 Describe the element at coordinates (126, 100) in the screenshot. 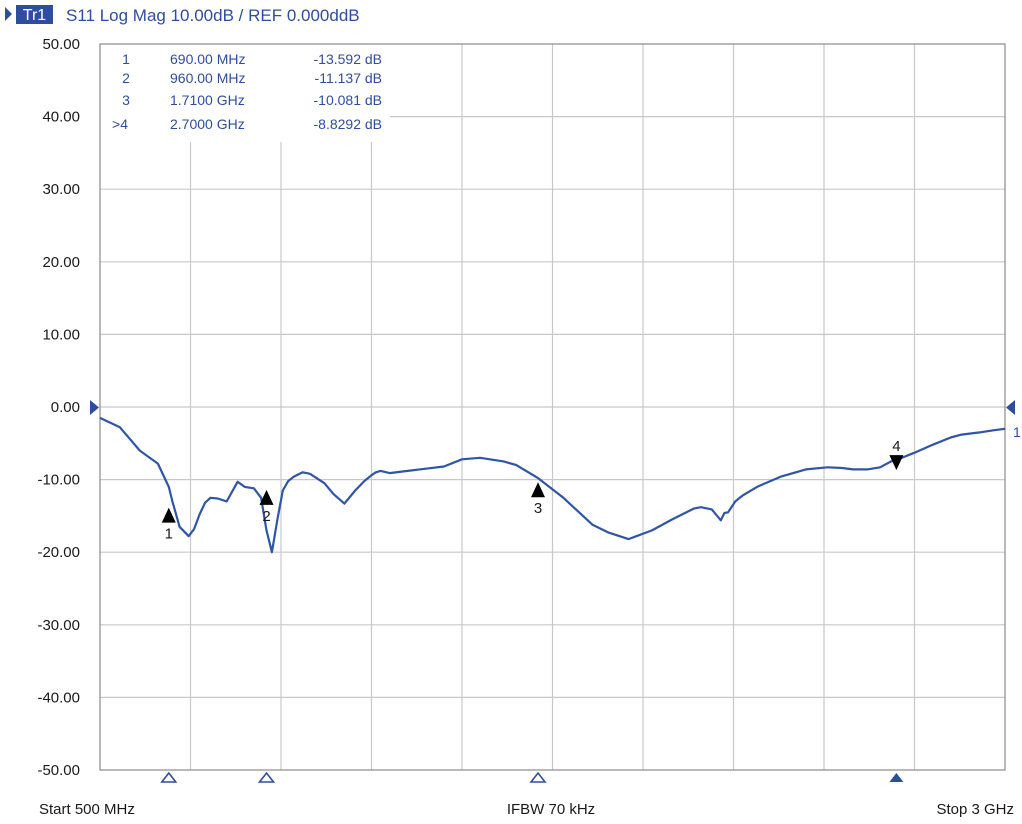

I see `marker-table-id-3: 3` at that location.